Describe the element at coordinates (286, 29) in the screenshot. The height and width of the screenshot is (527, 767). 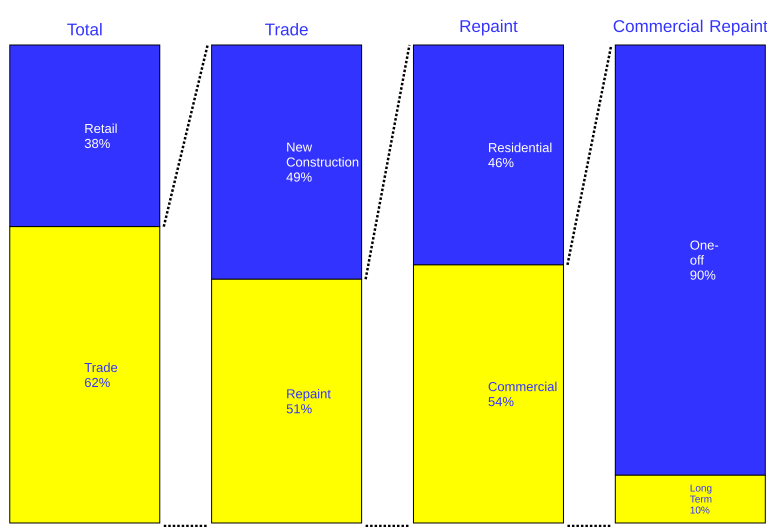
I see `x-tick-label: Trade` at that location.